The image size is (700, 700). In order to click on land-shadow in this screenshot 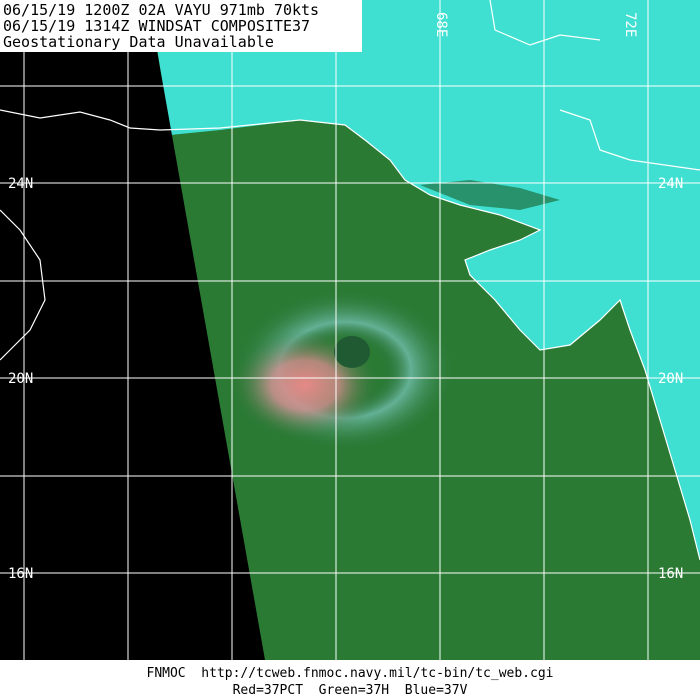, I will do `click(490, 195)`.